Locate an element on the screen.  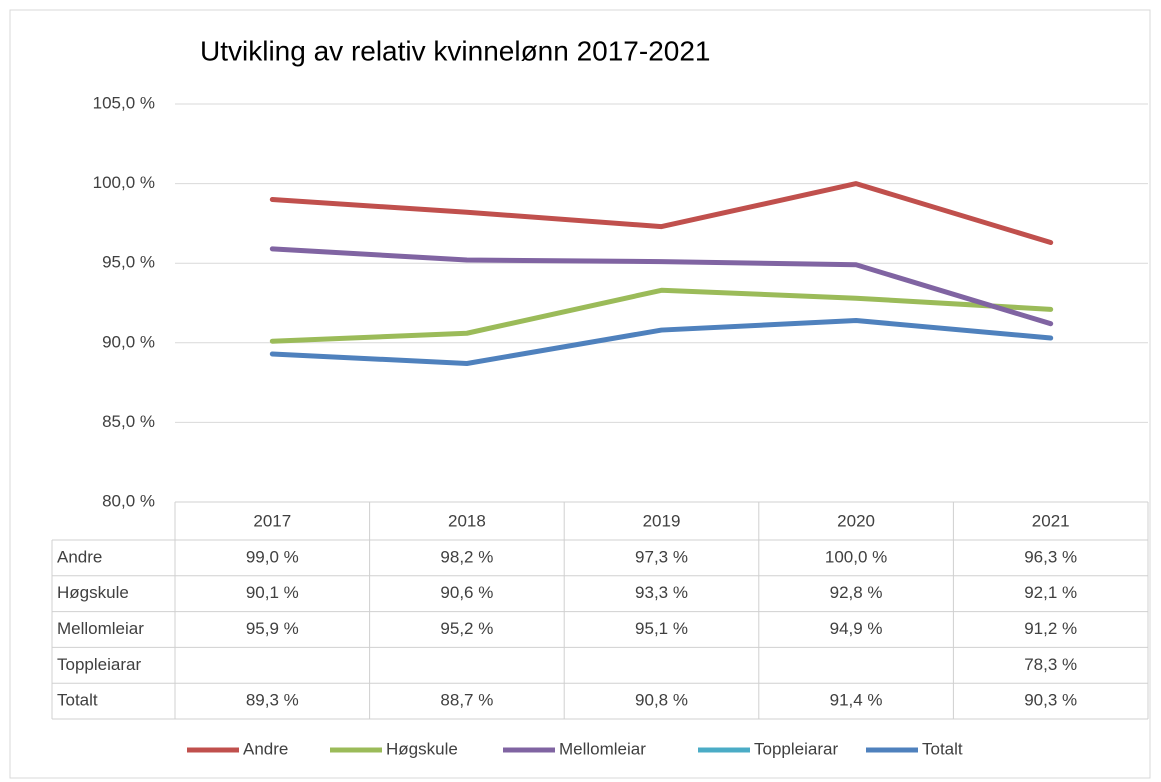
x-tick-label: 2018 is located at coordinates (467, 520).